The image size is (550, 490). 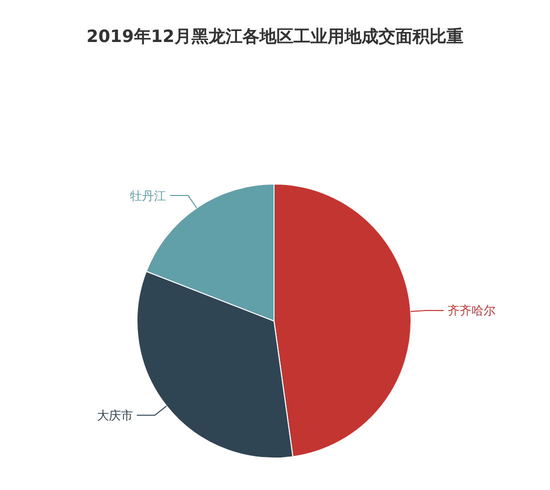 What do you see at coordinates (148, 195) in the screenshot?
I see `slice-label: 牡丹江` at bounding box center [148, 195].